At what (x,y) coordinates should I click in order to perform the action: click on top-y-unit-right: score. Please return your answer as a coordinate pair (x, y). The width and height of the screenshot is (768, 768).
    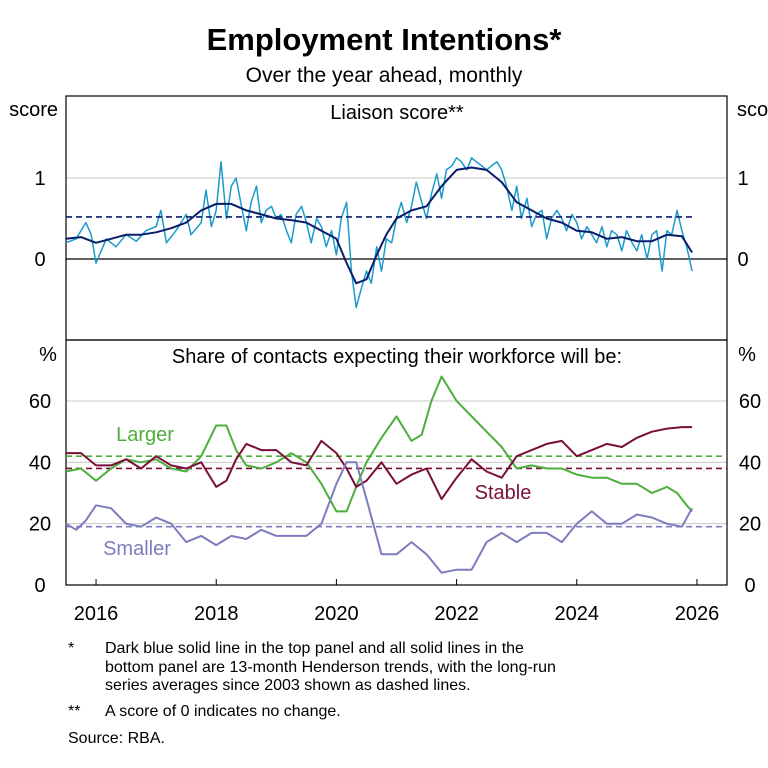
    Looking at the image, I should click on (752, 110).